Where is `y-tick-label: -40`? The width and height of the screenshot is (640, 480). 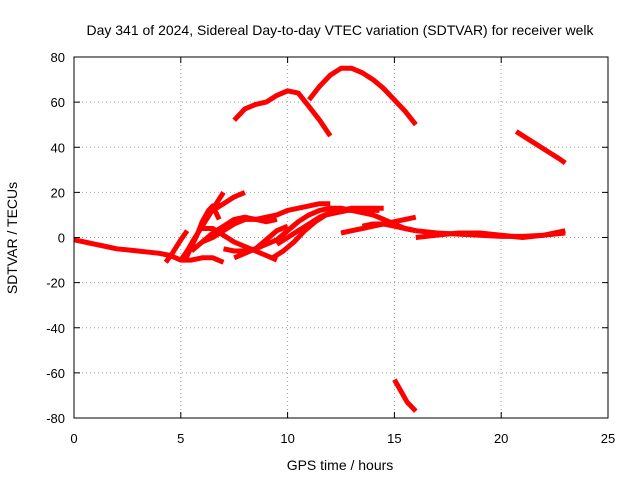
y-tick-label: -40 is located at coordinates (55, 328).